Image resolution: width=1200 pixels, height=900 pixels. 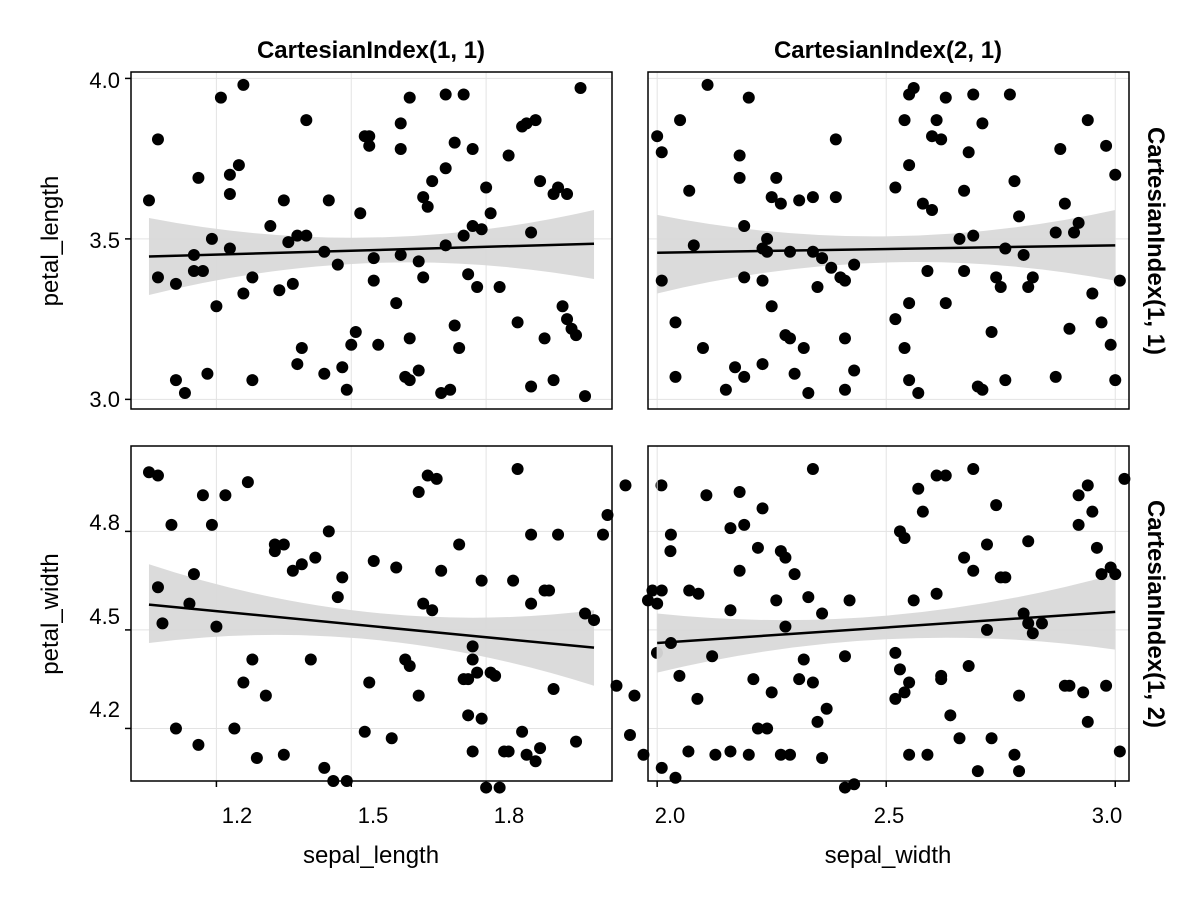 I want to click on x-tick-label-col2: 2.0, so click(x=670, y=815).